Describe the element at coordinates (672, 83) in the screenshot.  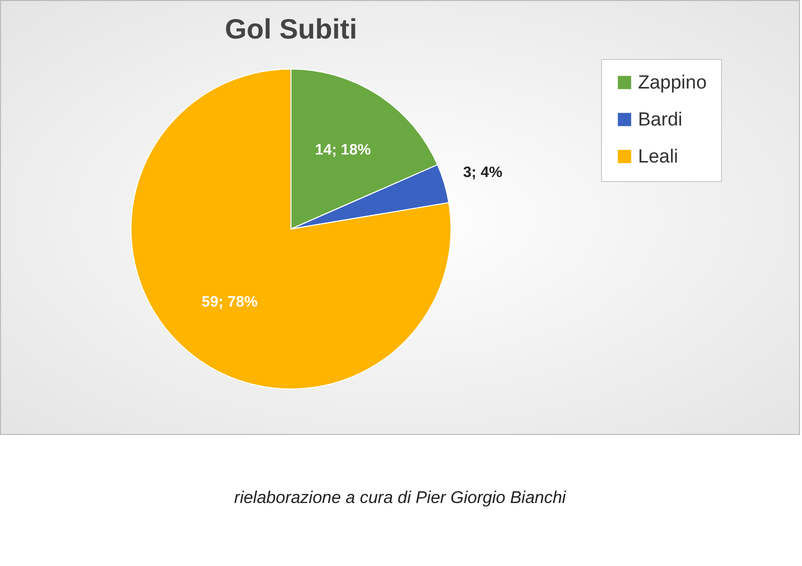
I see `legend-label: Zappino` at that location.